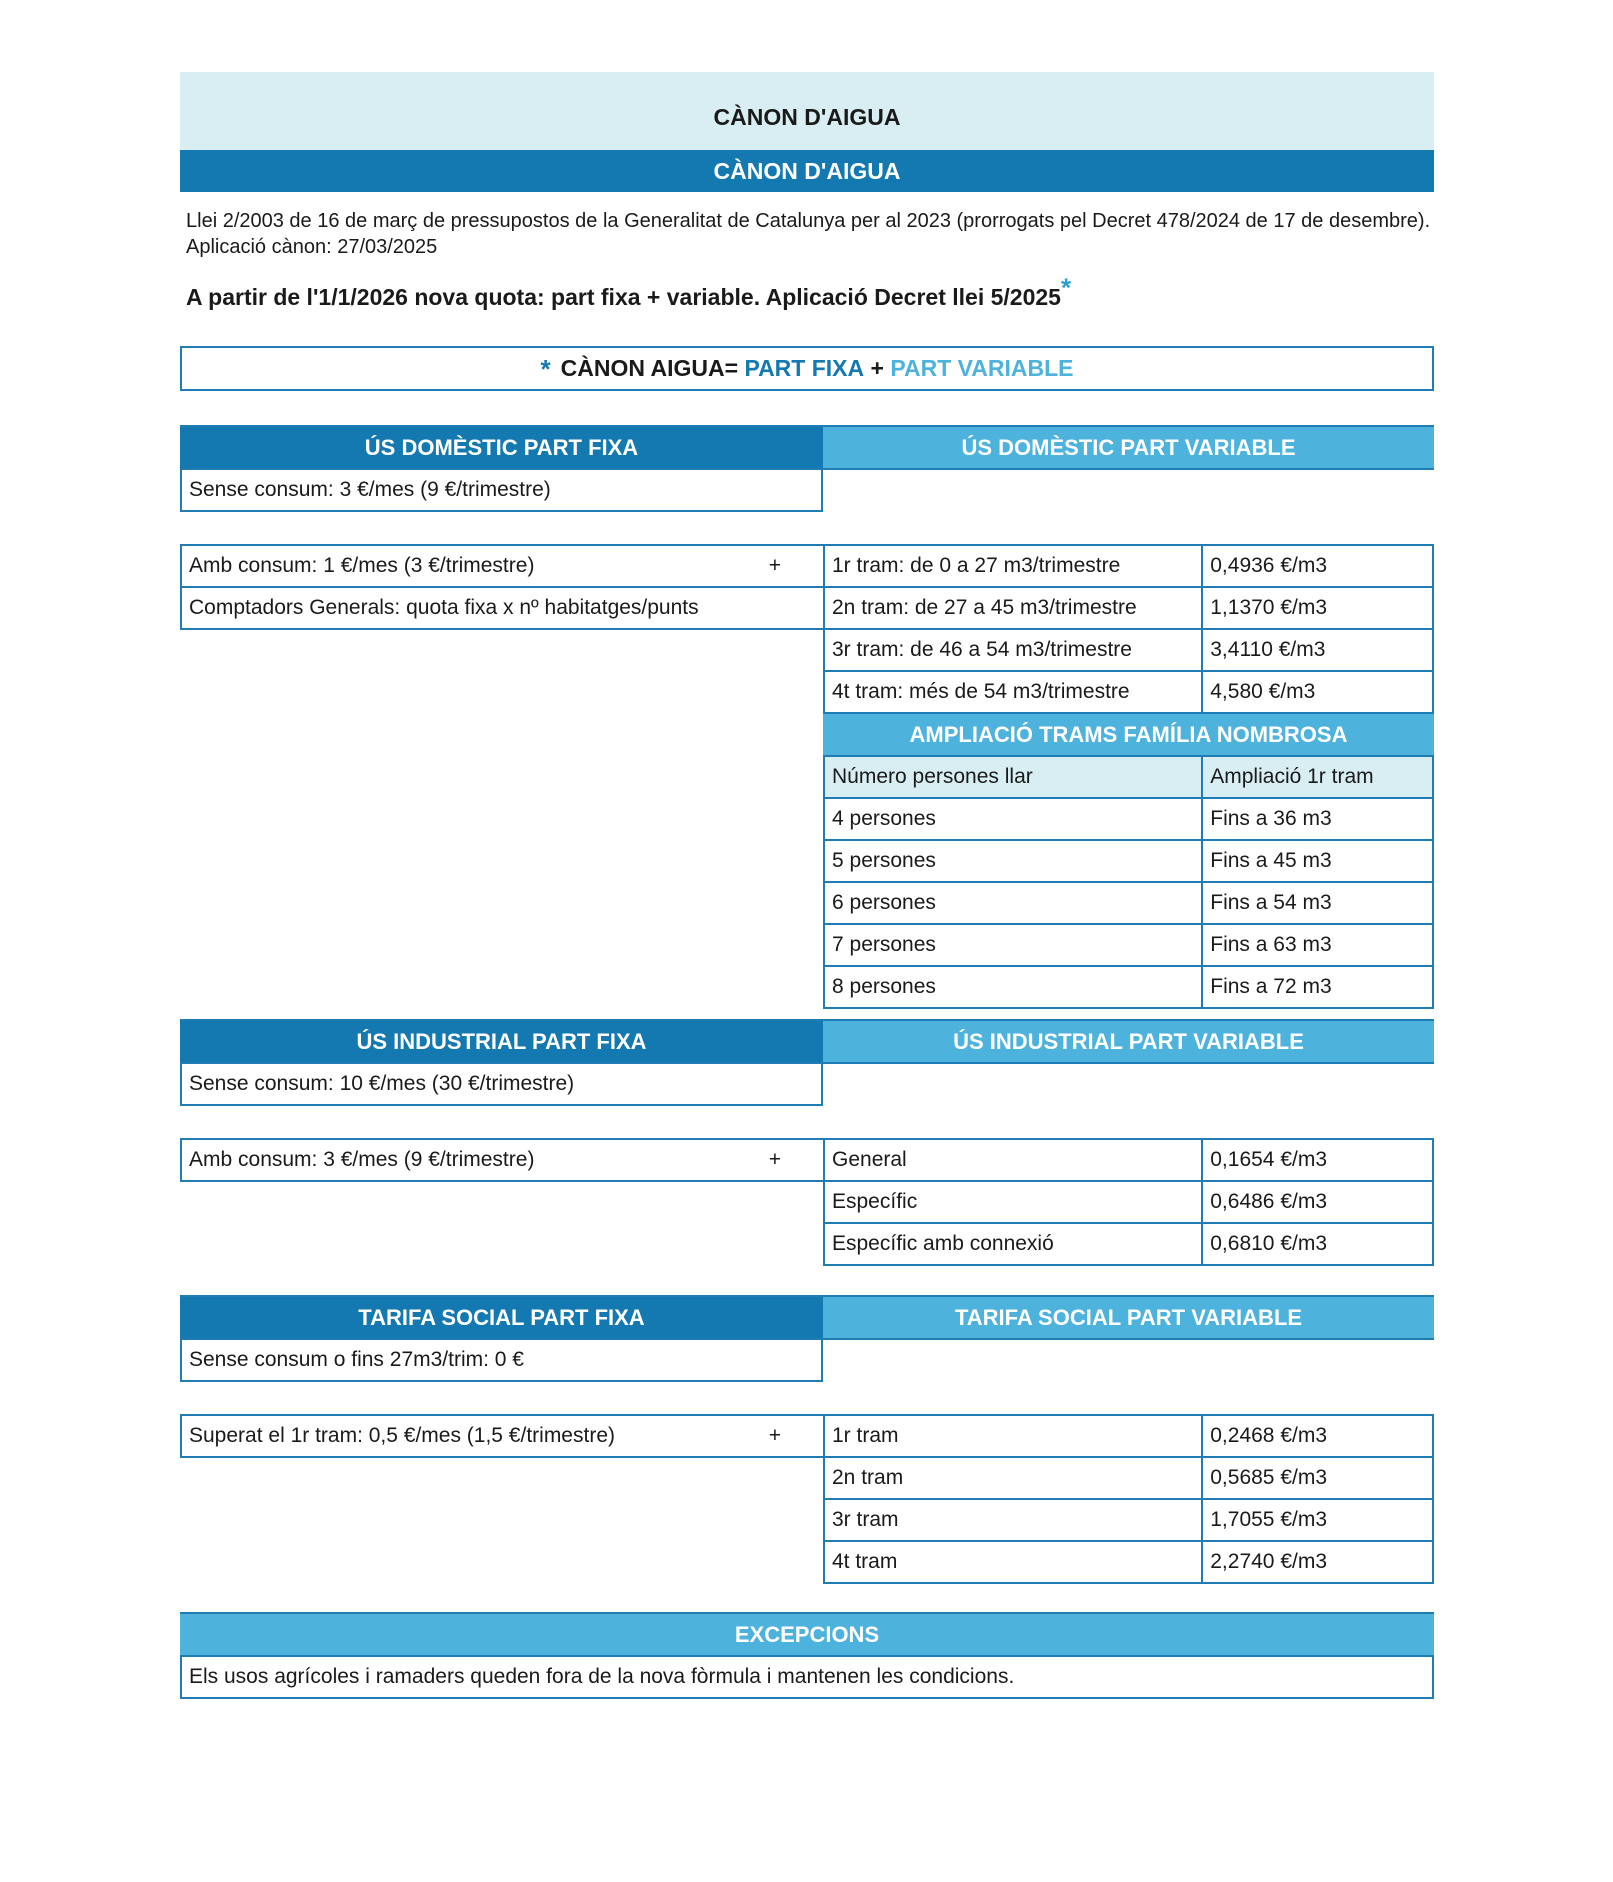 The width and height of the screenshot is (1613, 1882). I want to click on industrial-sense-consum: Sense consum: 10 €/mes (30 €/trimestre), so click(501, 1084).